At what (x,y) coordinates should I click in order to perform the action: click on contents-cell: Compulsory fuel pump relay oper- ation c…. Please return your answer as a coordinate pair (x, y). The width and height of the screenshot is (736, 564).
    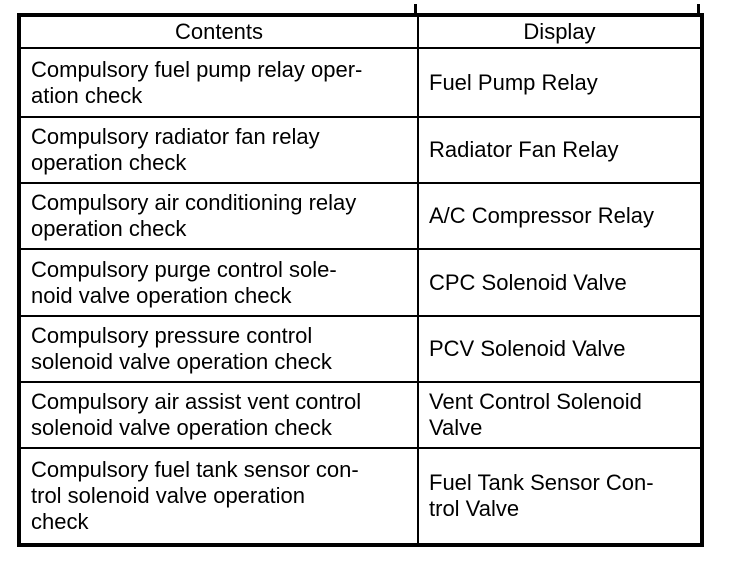
    Looking at the image, I should click on (218, 82).